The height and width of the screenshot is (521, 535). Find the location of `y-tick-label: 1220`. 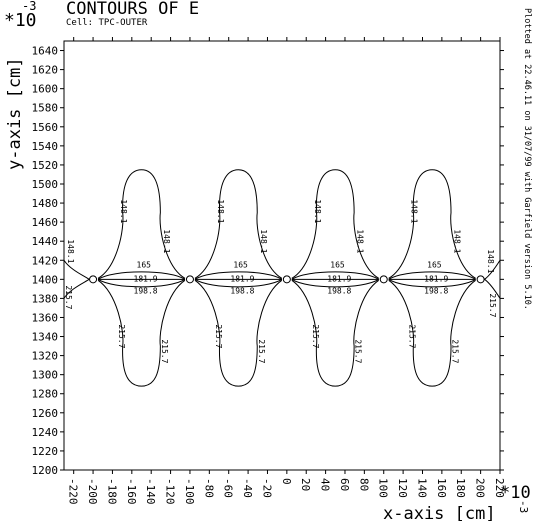

y-tick-label: 1220 is located at coordinates (45, 451).